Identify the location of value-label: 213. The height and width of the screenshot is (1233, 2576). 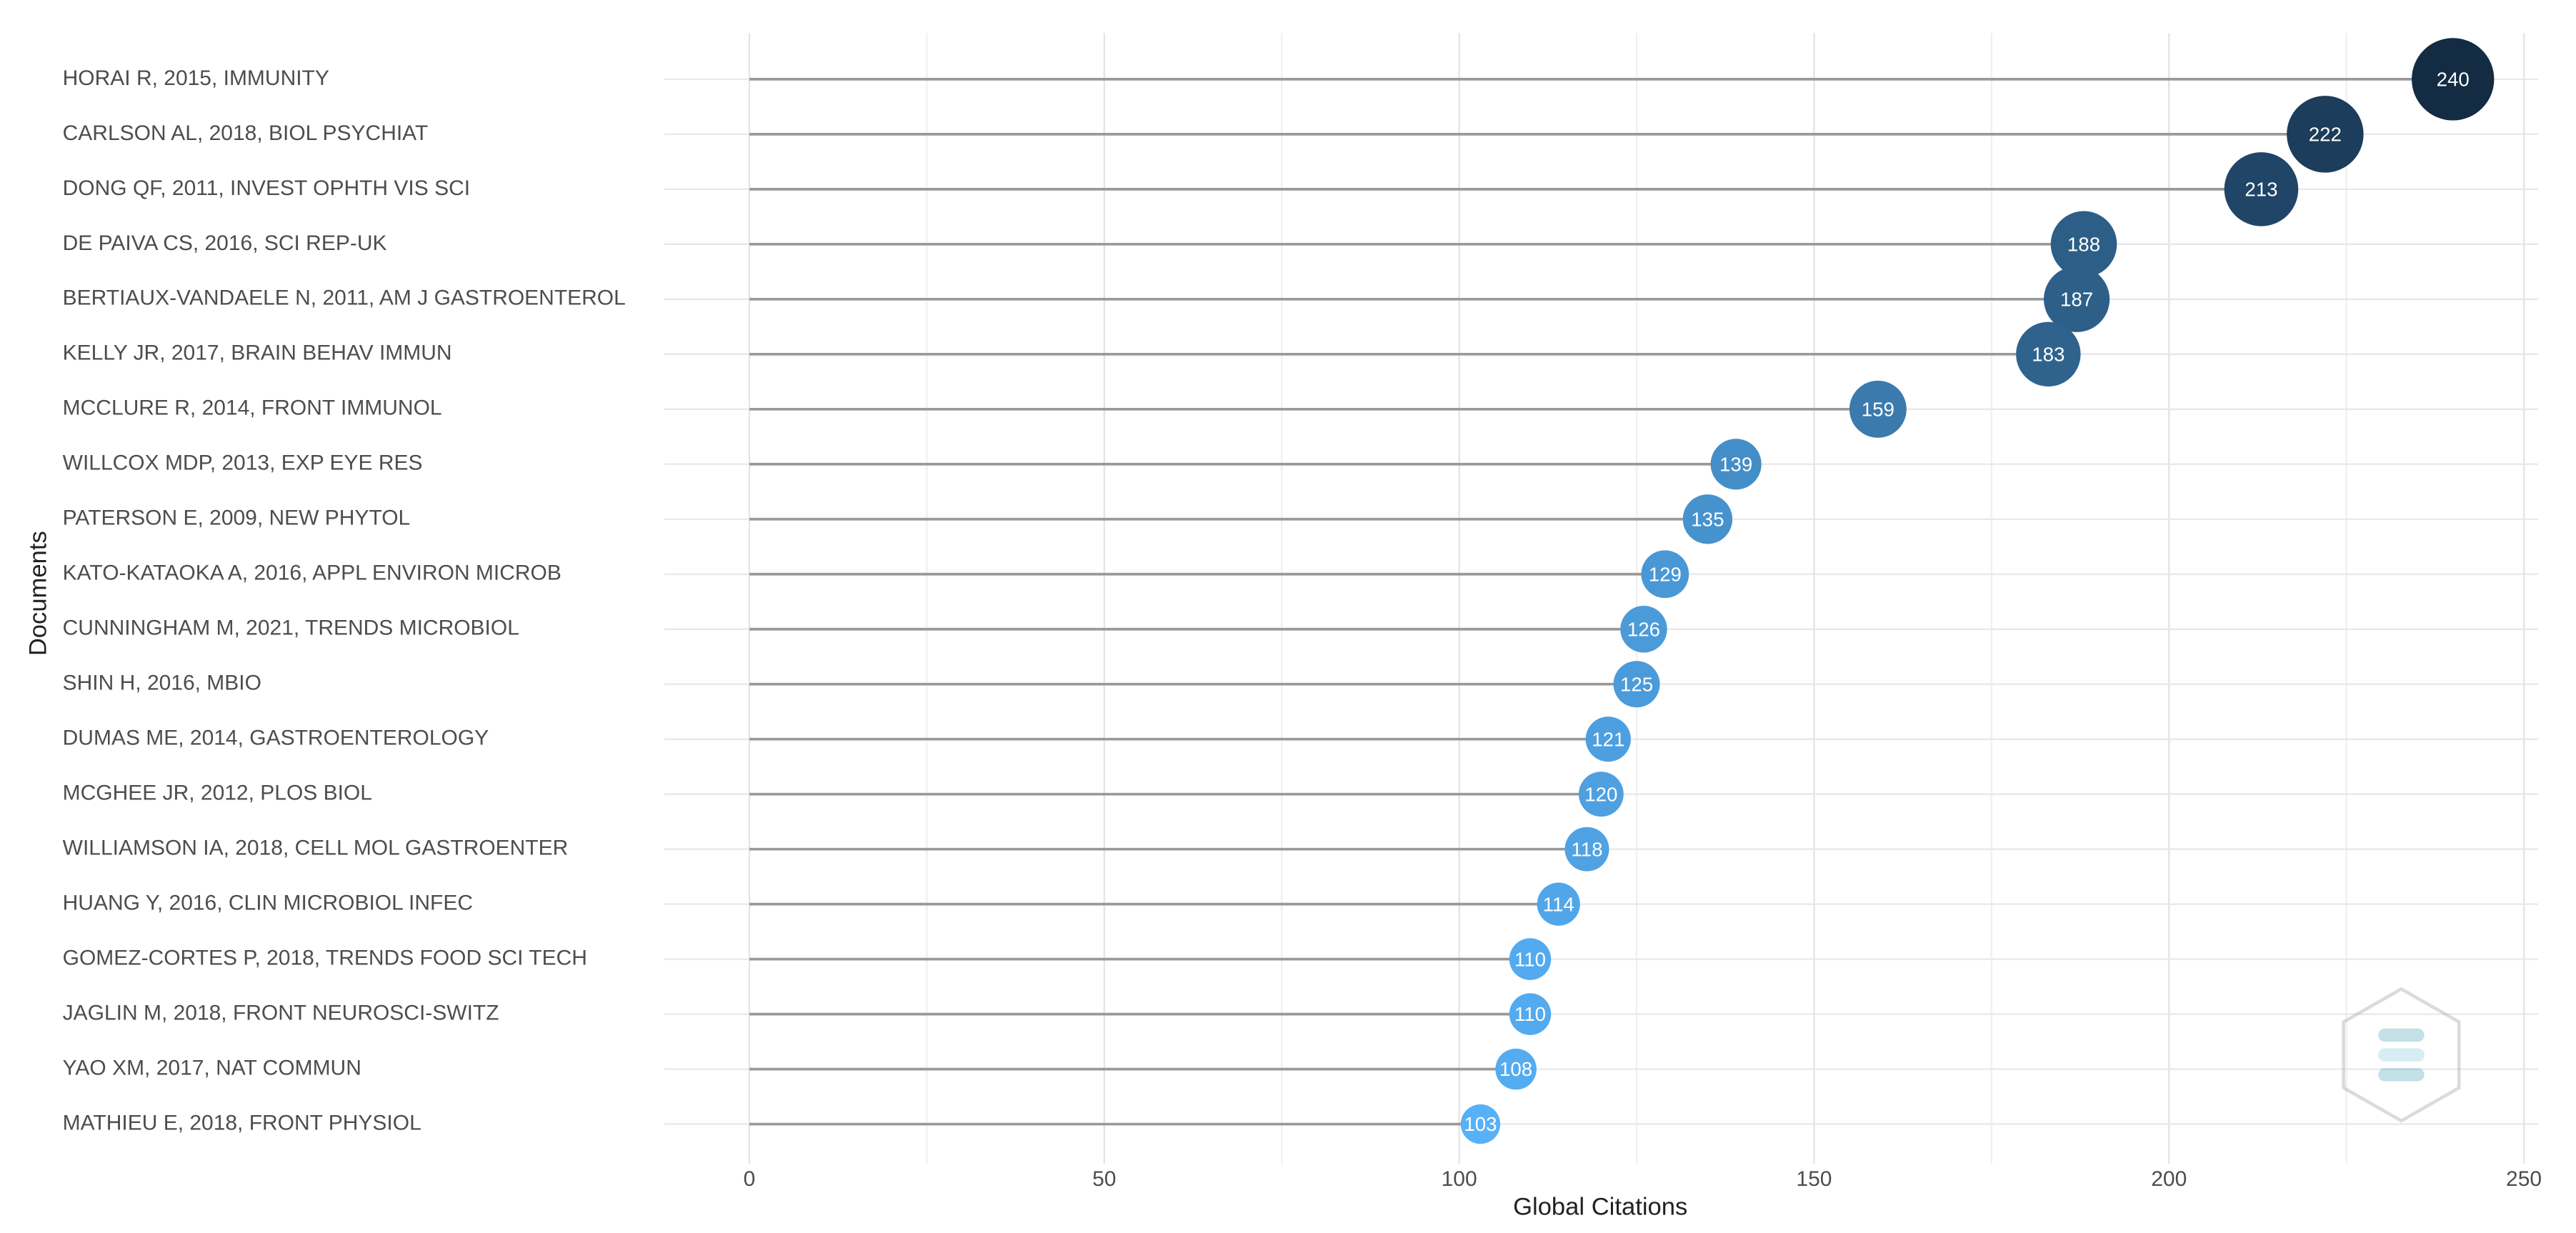
(2261, 189).